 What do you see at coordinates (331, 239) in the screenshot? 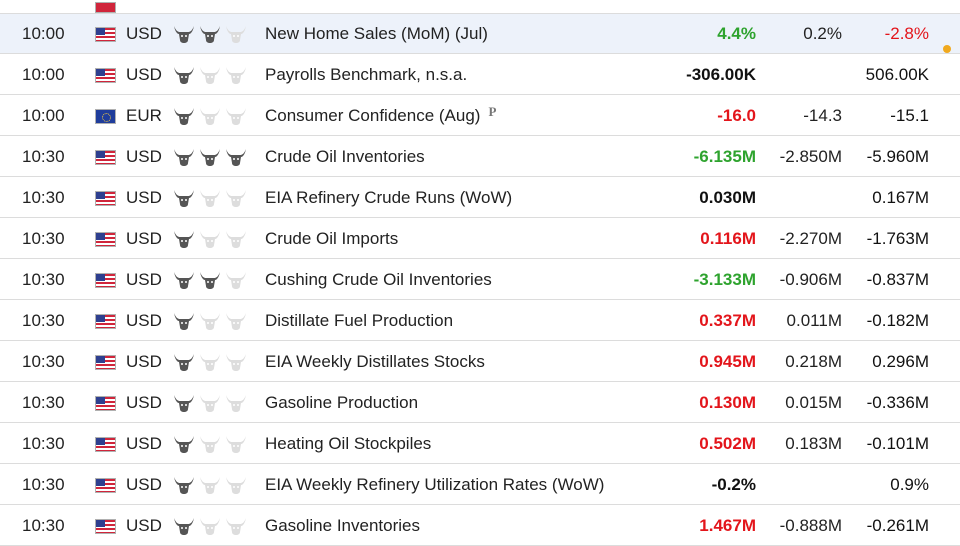
I see `event-name-link: Crude Oil Imports` at bounding box center [331, 239].